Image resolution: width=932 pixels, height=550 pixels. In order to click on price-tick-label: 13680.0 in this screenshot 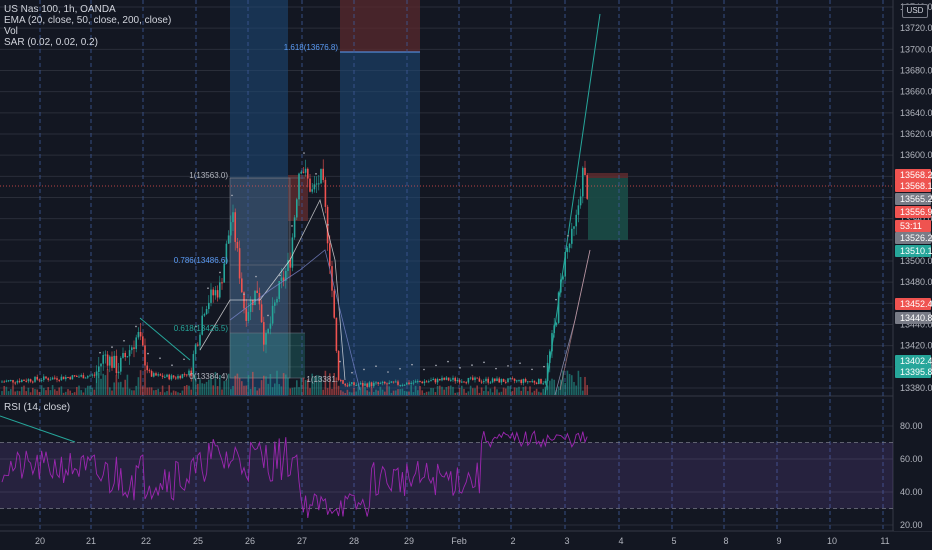, I will do `click(916, 71)`.